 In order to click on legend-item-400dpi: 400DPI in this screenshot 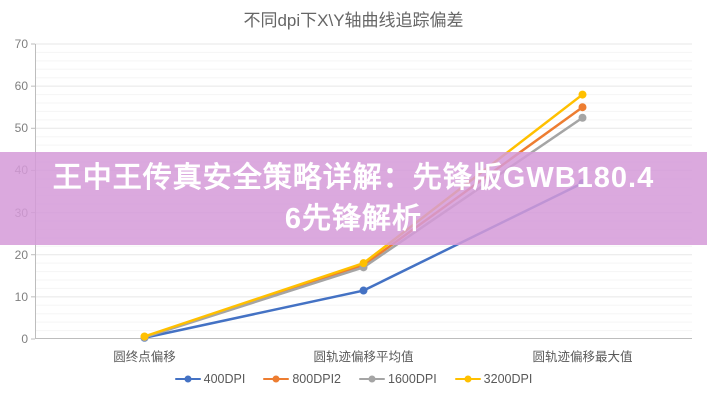, I will do `click(210, 379)`.